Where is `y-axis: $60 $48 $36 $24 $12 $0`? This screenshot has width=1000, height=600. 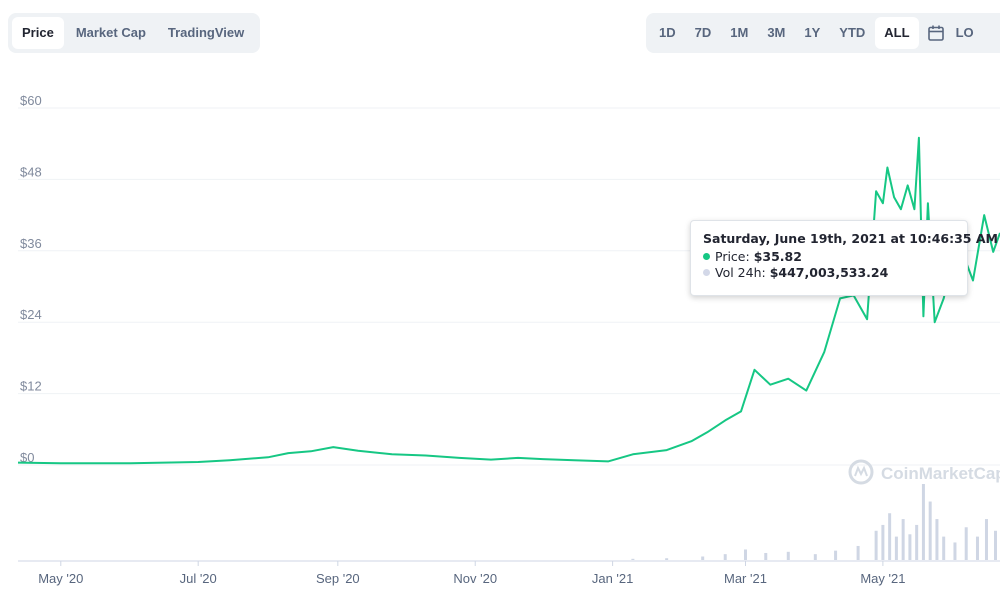 y-axis: $60 $48 $36 $24 $12 $0 is located at coordinates (31, 279).